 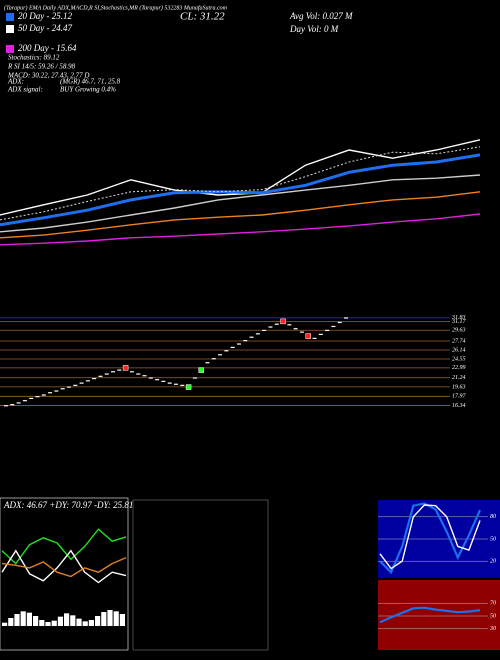 What do you see at coordinates (189, 423) in the screenshot?
I see `x-tick-label: 08 Oct` at bounding box center [189, 423].